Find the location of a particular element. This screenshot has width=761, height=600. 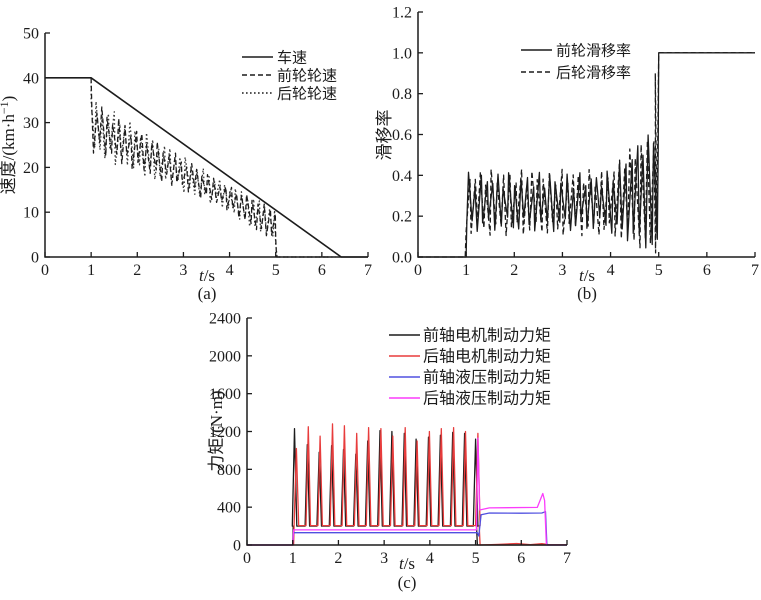

legend-item-rear-hydraulic-brake-torque: 后轴液压制动力矩 is located at coordinates (470, 399).